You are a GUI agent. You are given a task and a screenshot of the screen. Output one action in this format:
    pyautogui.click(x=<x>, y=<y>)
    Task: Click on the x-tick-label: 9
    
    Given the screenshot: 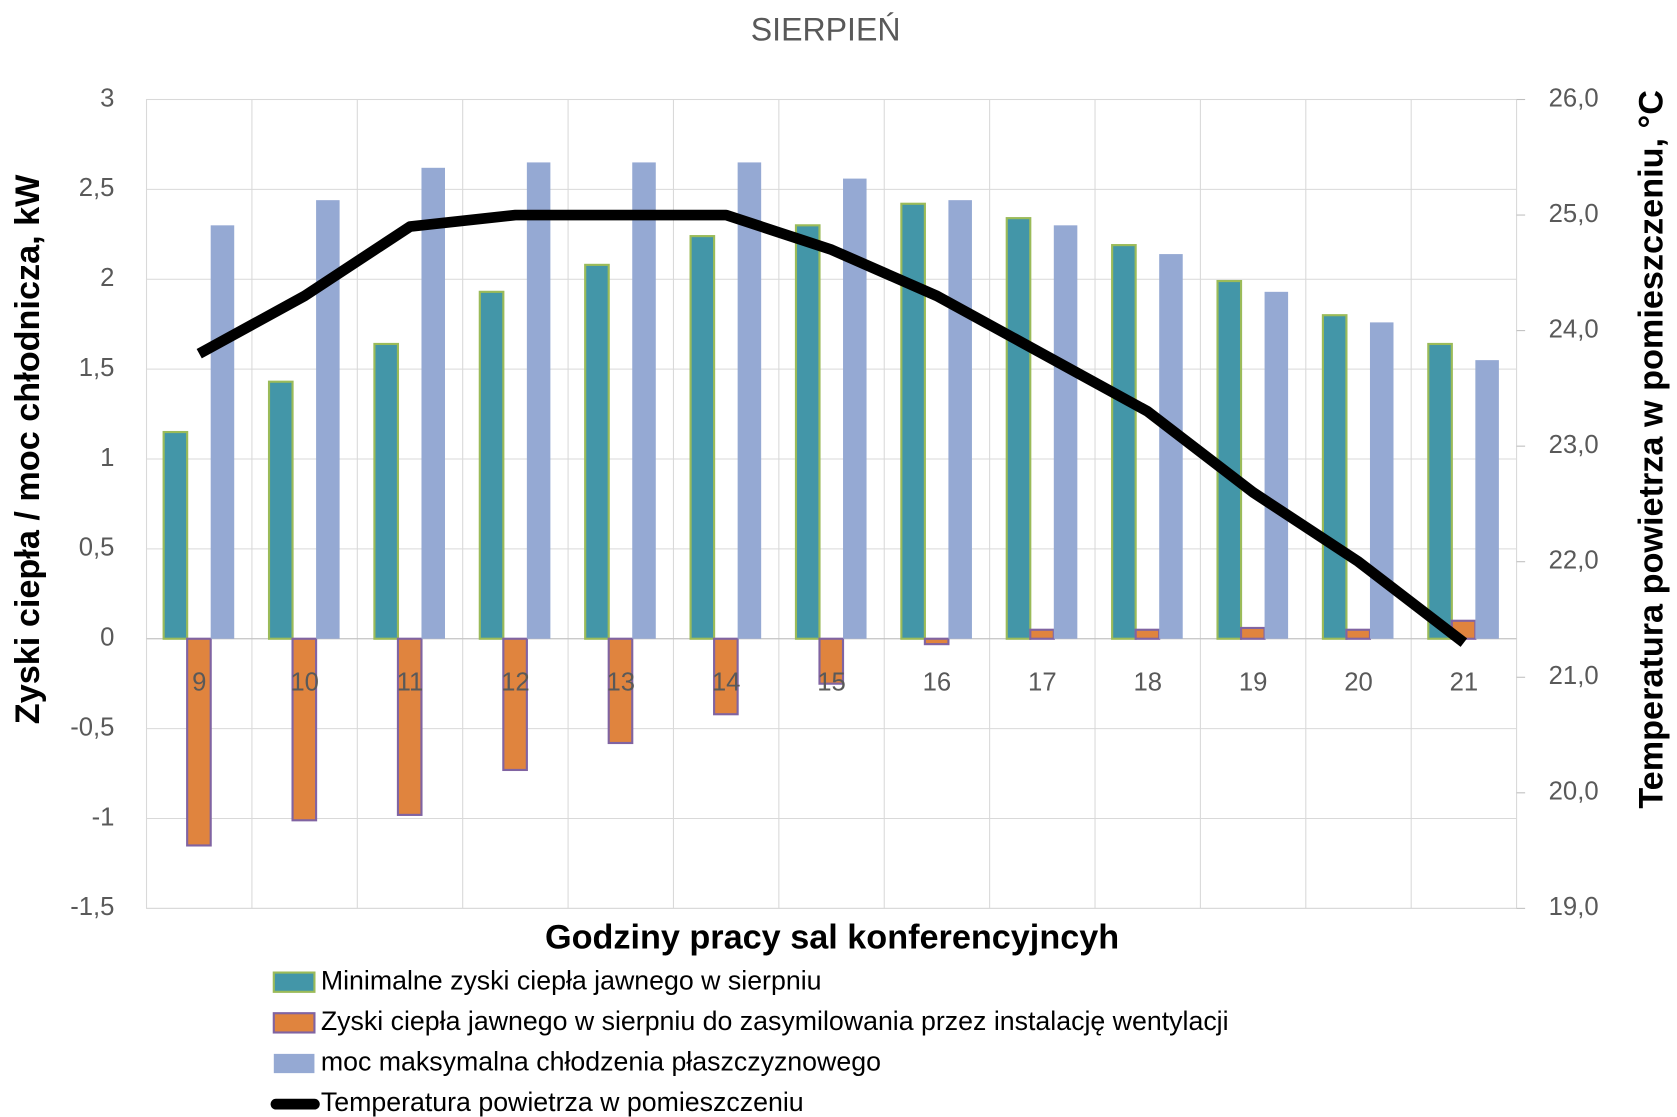 What is the action you would take?
    pyautogui.click(x=199, y=682)
    